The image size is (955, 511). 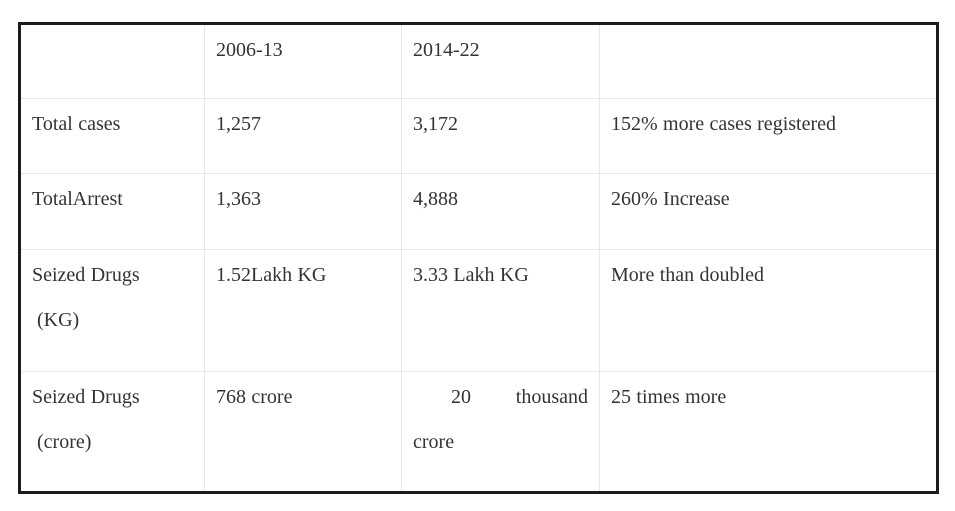 What do you see at coordinates (303, 432) in the screenshot?
I see `value-2006-13-cell: 768 crore` at bounding box center [303, 432].